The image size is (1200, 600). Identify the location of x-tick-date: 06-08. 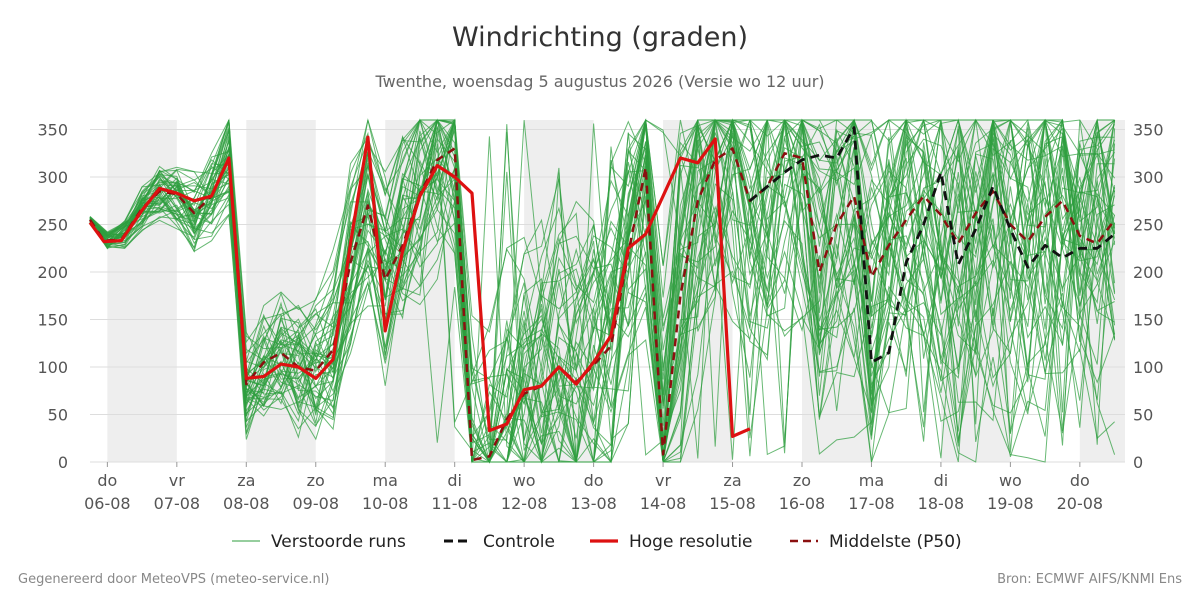
(107, 503).